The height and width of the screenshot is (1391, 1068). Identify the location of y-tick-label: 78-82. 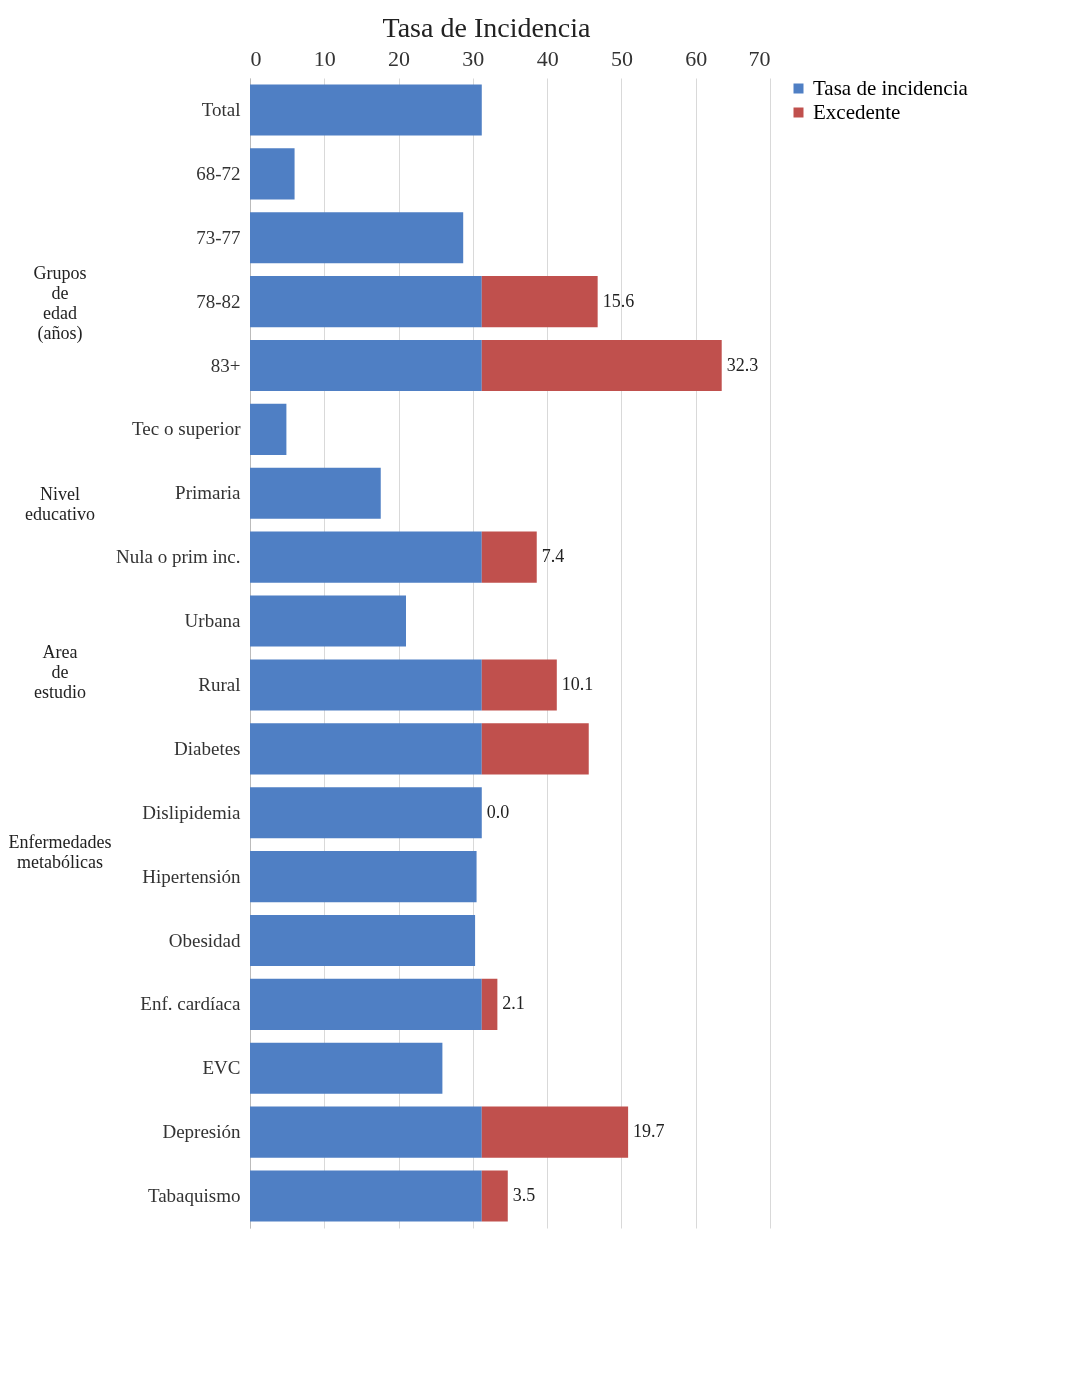
(218, 301).